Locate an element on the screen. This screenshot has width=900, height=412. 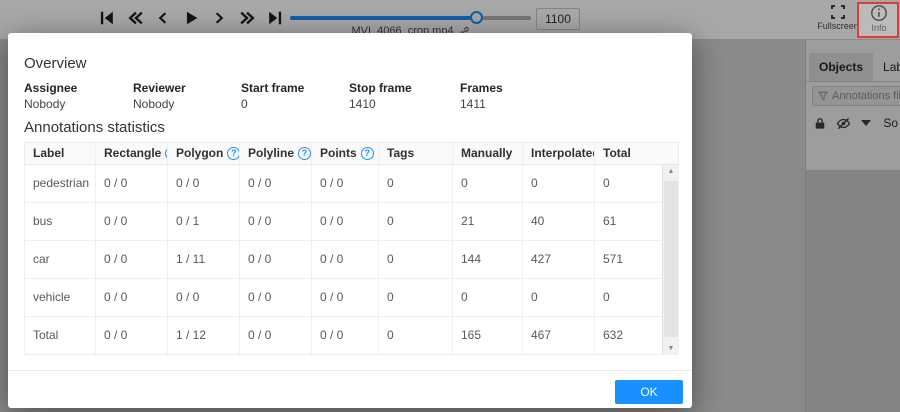
next-frame-icon is located at coordinates (219, 18).